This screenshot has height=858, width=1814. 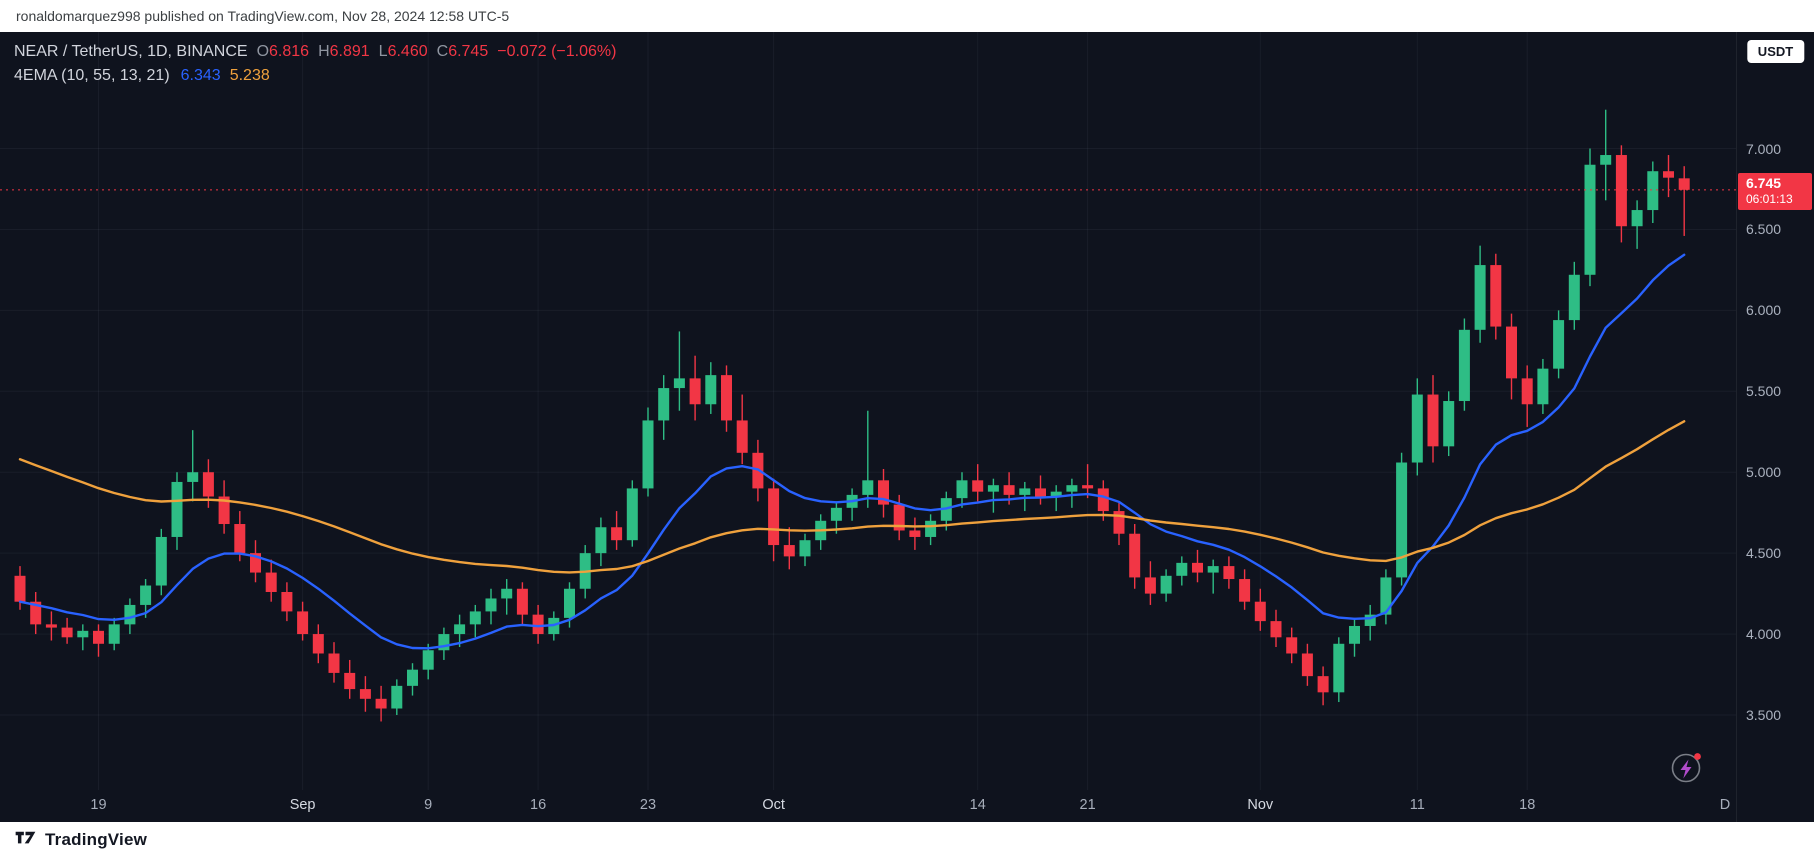 What do you see at coordinates (131, 51) in the screenshot?
I see `symbol-title: NEAR / TetherUS, 1D, BINANCE` at bounding box center [131, 51].